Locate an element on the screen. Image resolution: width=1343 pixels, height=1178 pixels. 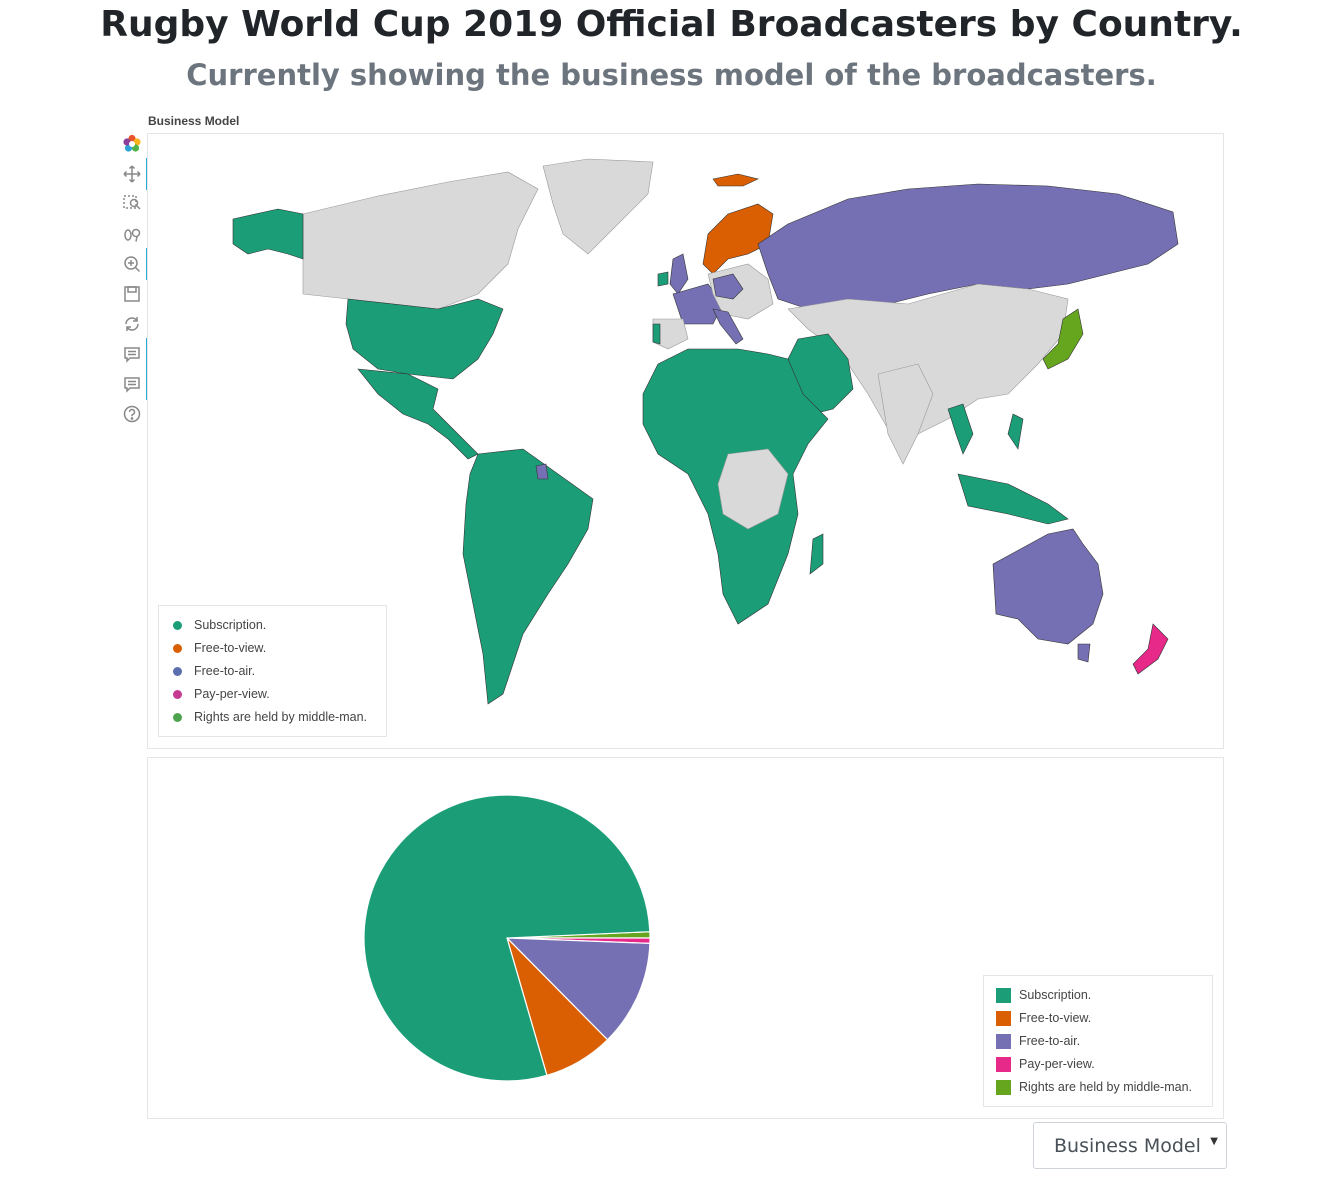
map-region-australia is located at coordinates (1048, 586).